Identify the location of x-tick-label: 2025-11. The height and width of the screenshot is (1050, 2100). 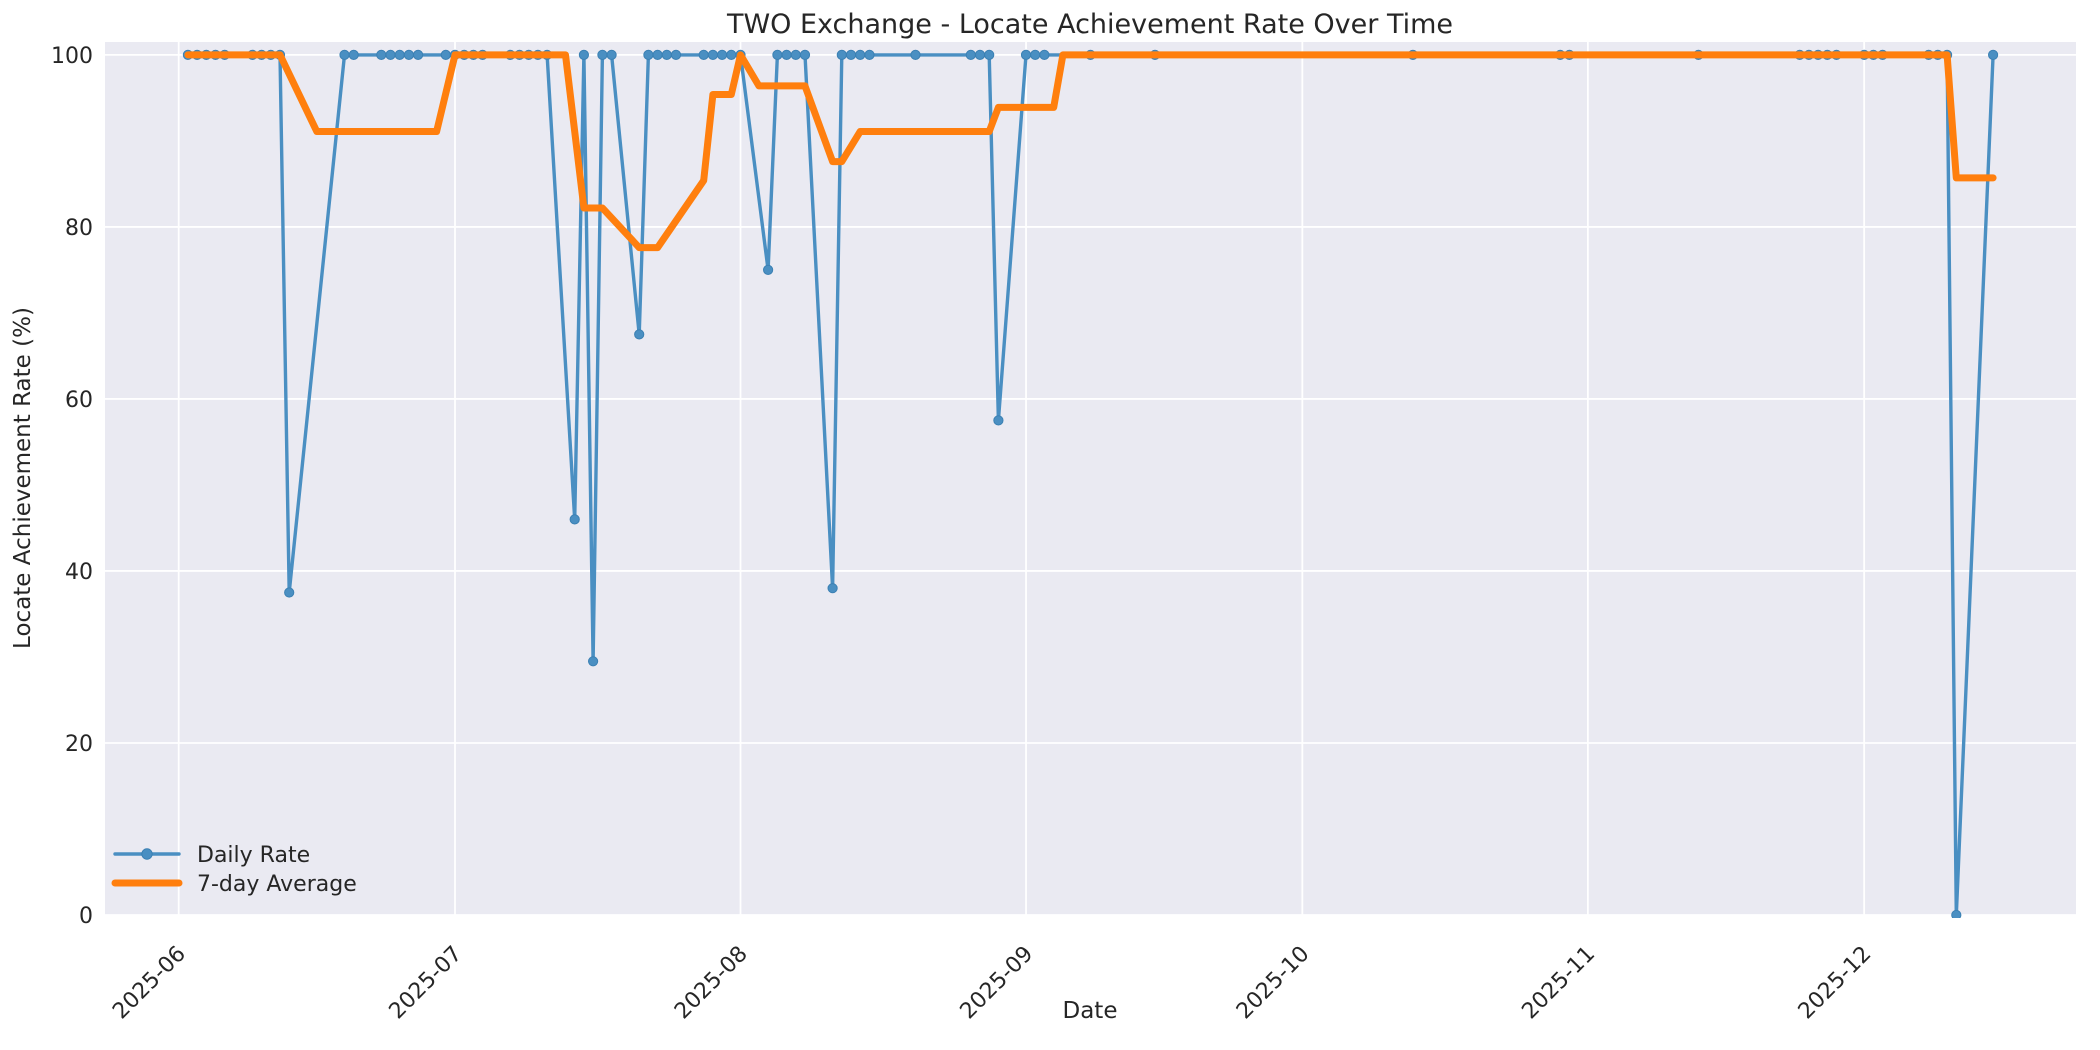
(1558, 983).